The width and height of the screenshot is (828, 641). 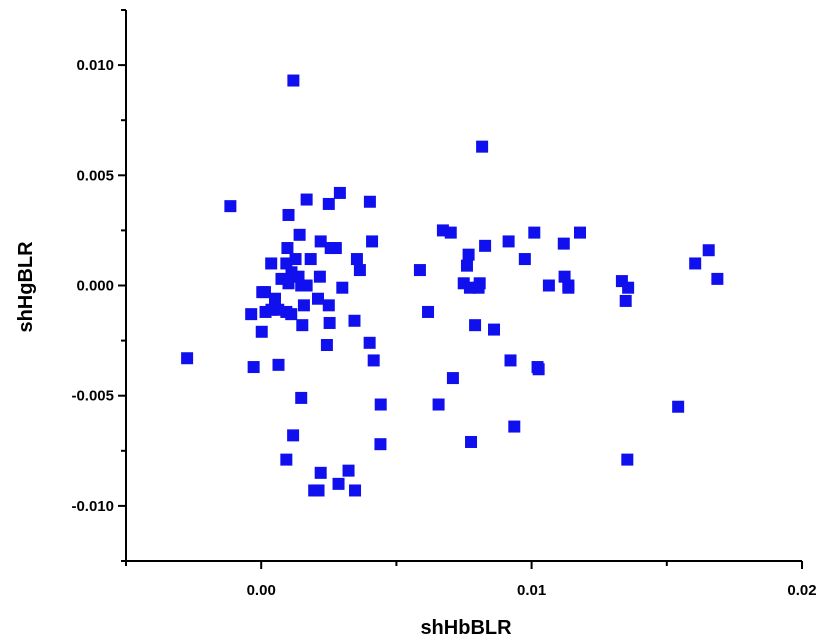 What do you see at coordinates (531, 590) in the screenshot?
I see `x-tick-label: 0.01` at bounding box center [531, 590].